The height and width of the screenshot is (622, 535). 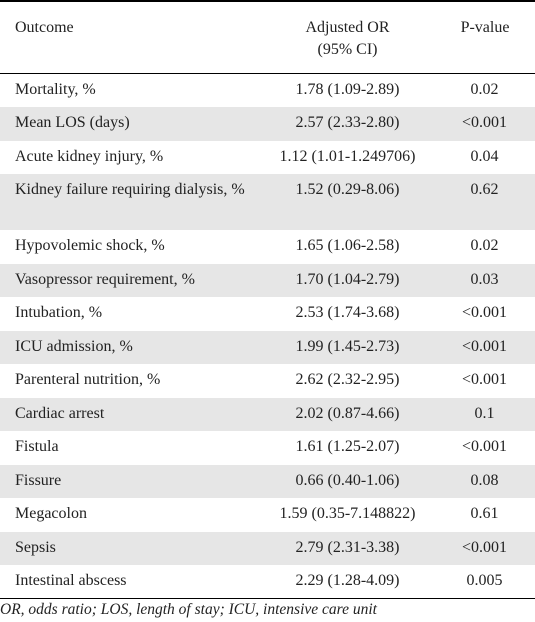 I want to click on header-outcome: Outcome, so click(x=127, y=37).